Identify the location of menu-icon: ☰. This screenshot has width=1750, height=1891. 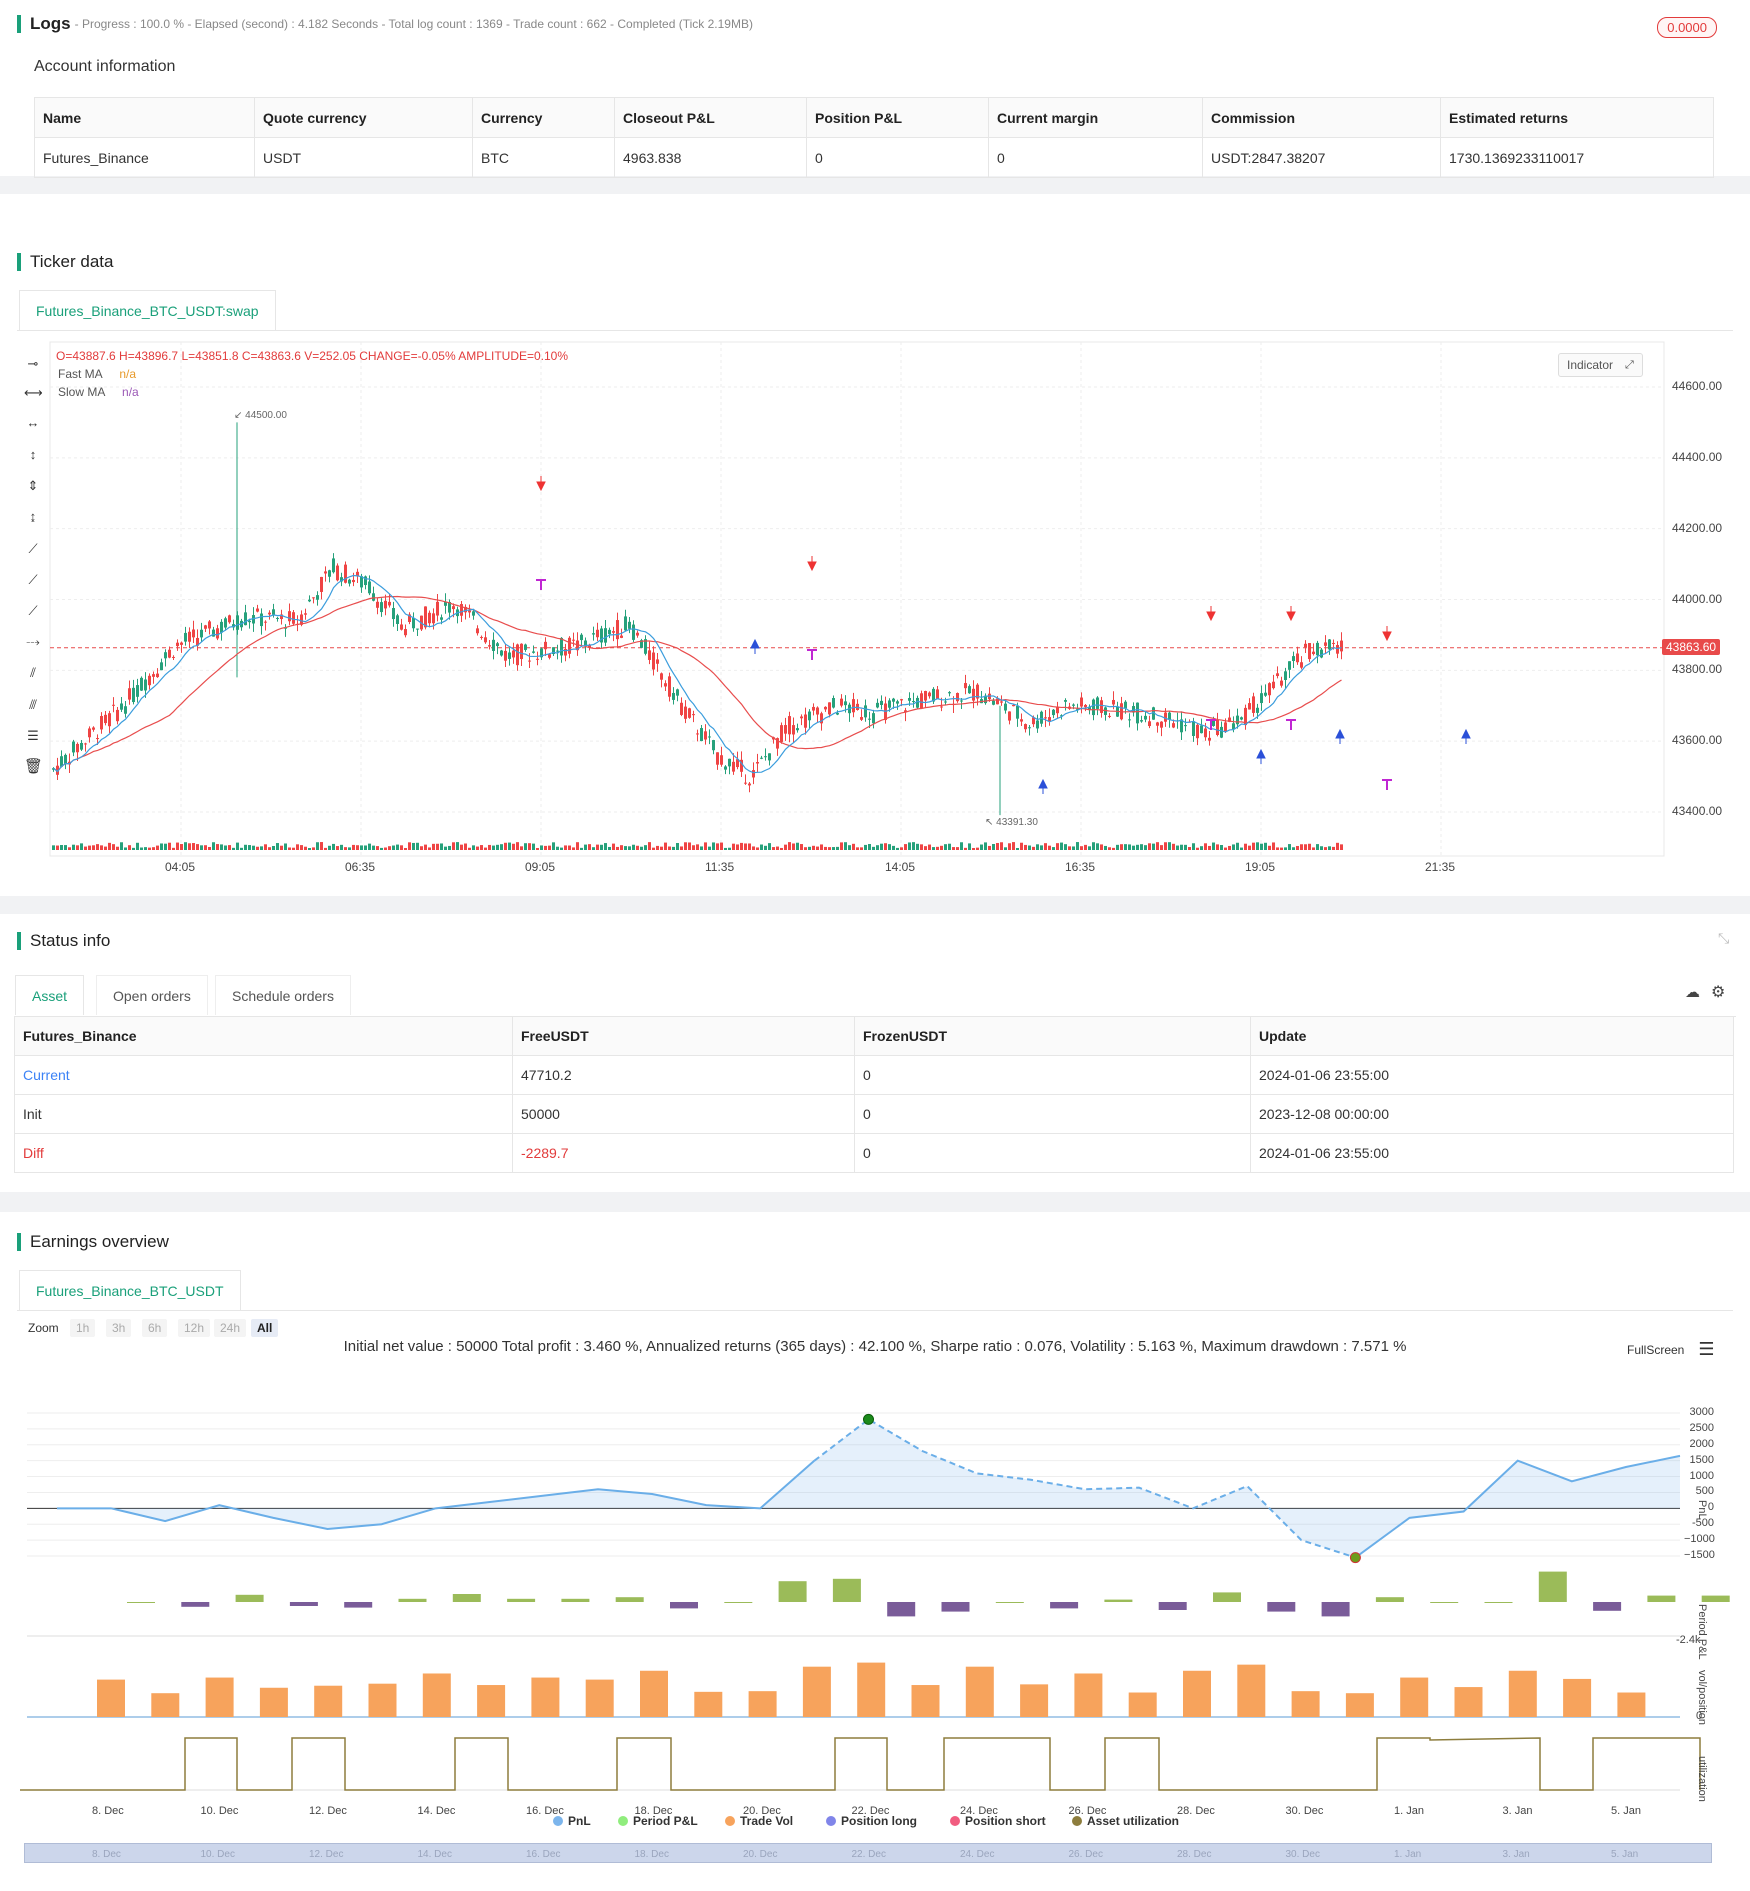
(1706, 1349).